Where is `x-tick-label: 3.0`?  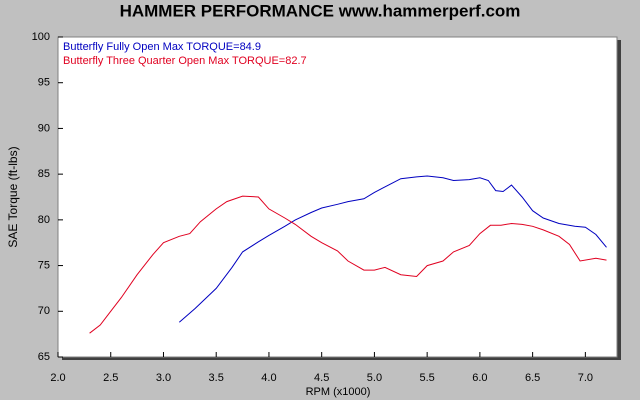
x-tick-label: 3.0 is located at coordinates (163, 378).